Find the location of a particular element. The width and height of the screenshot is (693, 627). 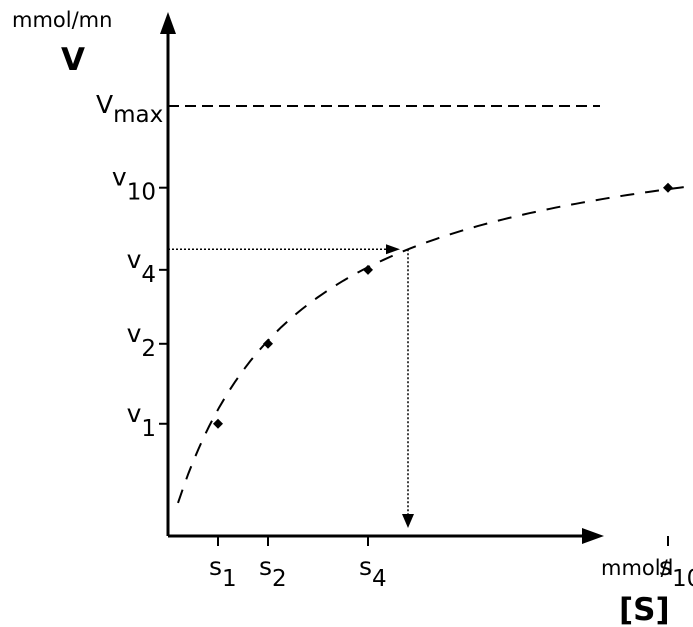

readout-vertical-arrow is located at coordinates (408, 521).